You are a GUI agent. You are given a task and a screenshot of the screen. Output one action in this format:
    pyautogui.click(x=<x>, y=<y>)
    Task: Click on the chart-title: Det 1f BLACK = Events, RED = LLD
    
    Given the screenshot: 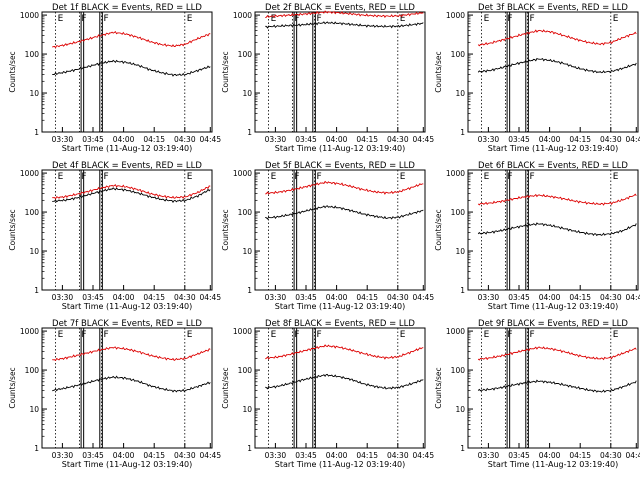 What is the action you would take?
    pyautogui.click(x=127, y=8)
    